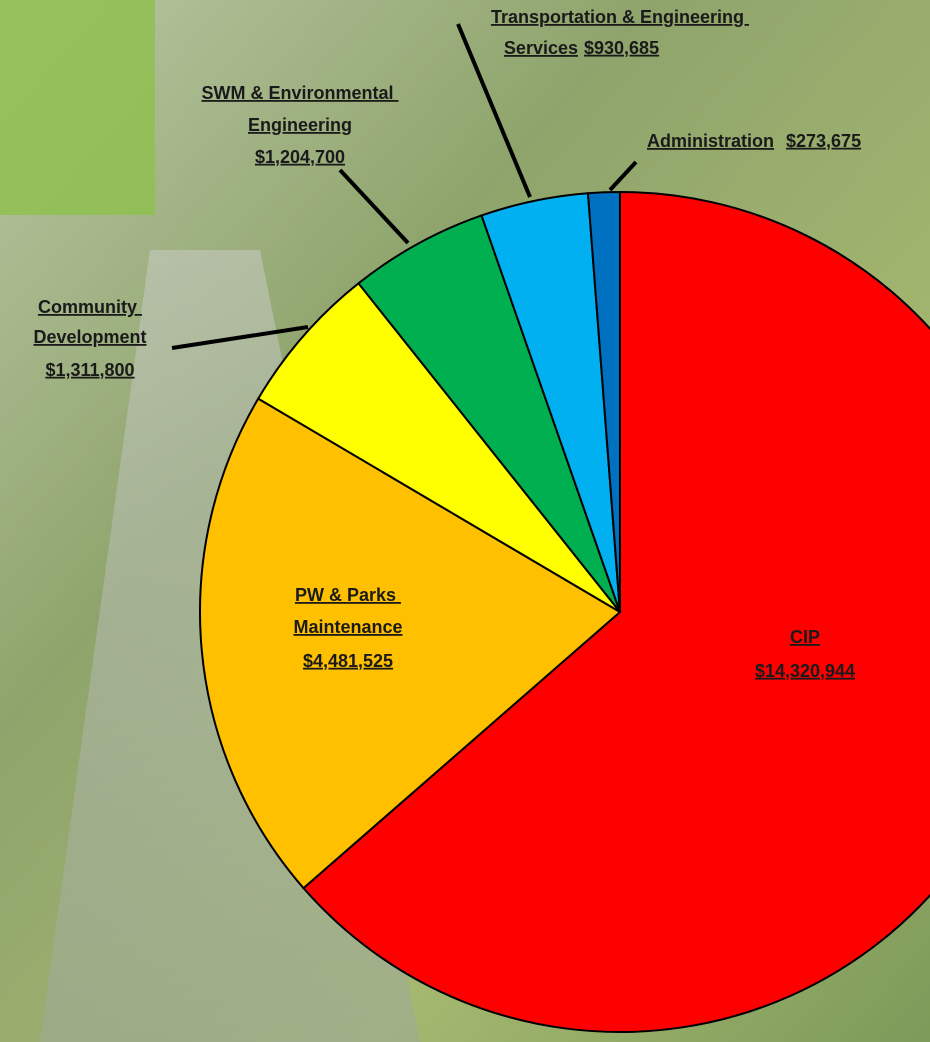  I want to click on slice-label: Transportation & Engineering Services, so click(620, 32).